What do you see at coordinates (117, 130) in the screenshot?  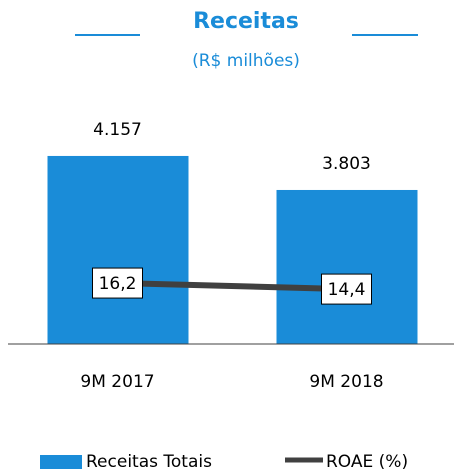 I see `value-label: 4.157` at bounding box center [117, 130].